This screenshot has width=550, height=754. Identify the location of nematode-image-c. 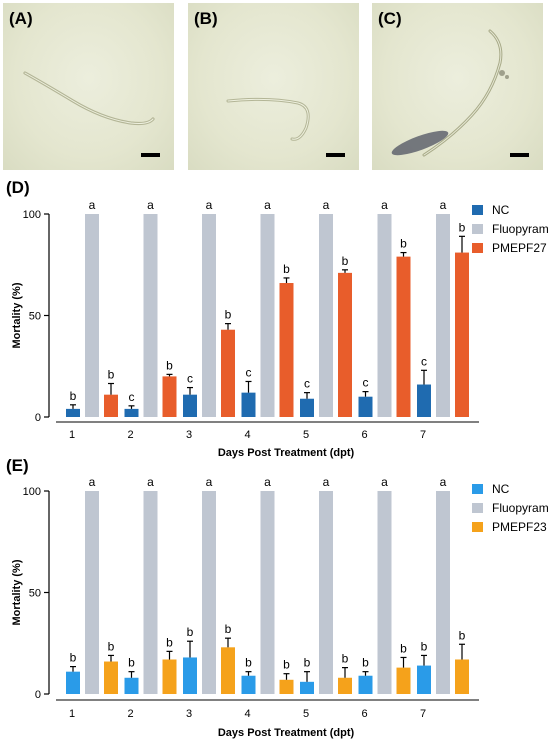
(450, 93).